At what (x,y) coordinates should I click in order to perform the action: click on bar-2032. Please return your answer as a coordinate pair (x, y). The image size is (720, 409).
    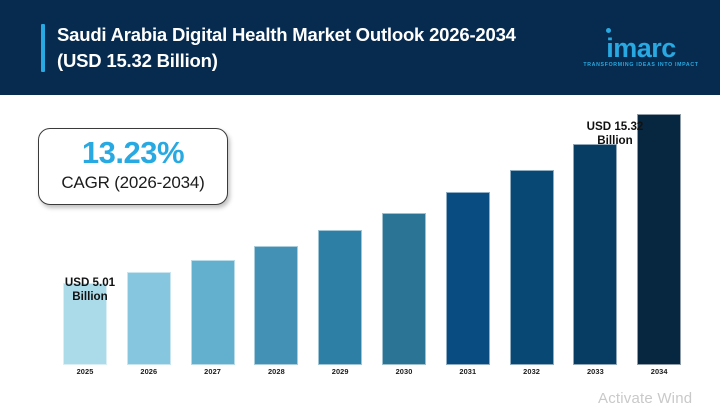
    Looking at the image, I should click on (531, 267).